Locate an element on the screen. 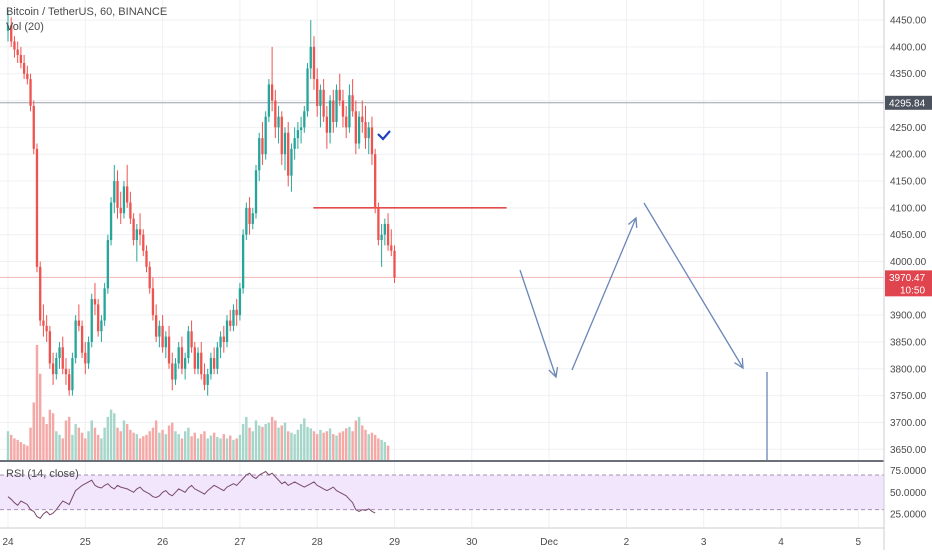 This screenshot has height=555, width=932. rsi-tick-label: 75.0000 is located at coordinates (908, 471).